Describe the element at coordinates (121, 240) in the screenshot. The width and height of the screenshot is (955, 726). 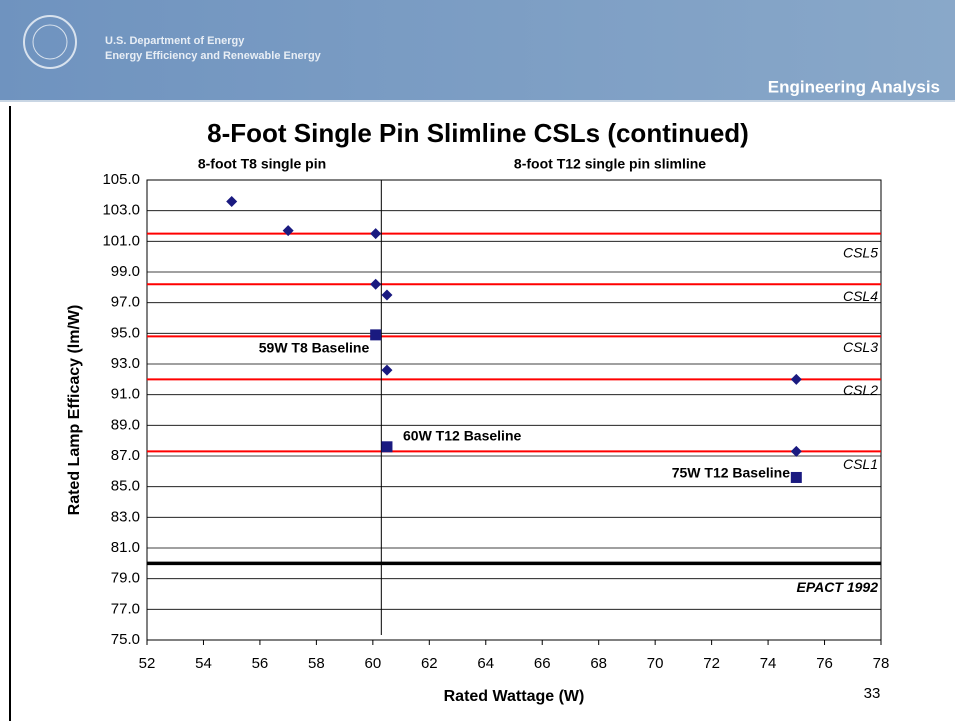
I see `y-tick-label: 101.0` at that location.